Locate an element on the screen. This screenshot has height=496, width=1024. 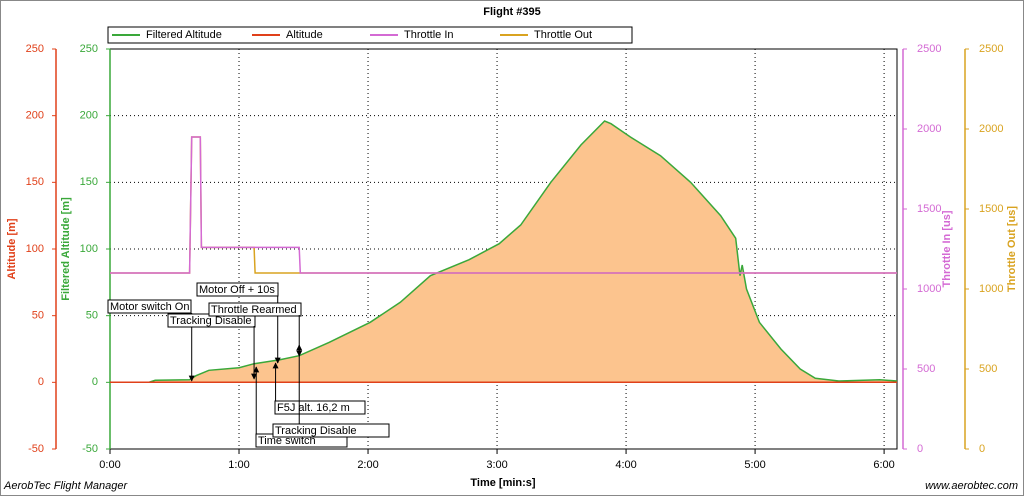
annotation-text: Time switch is located at coordinates (287, 441).